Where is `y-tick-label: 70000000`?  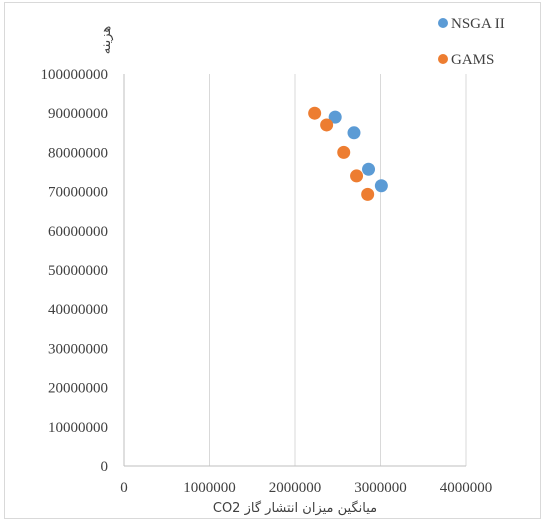
y-tick-label: 70000000 is located at coordinates (78, 193).